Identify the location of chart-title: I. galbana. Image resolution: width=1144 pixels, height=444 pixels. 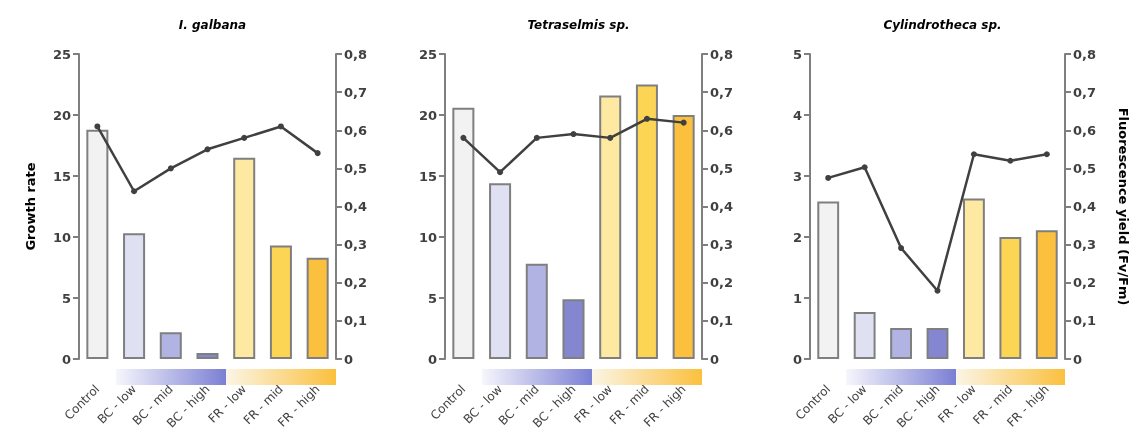
(212, 25).